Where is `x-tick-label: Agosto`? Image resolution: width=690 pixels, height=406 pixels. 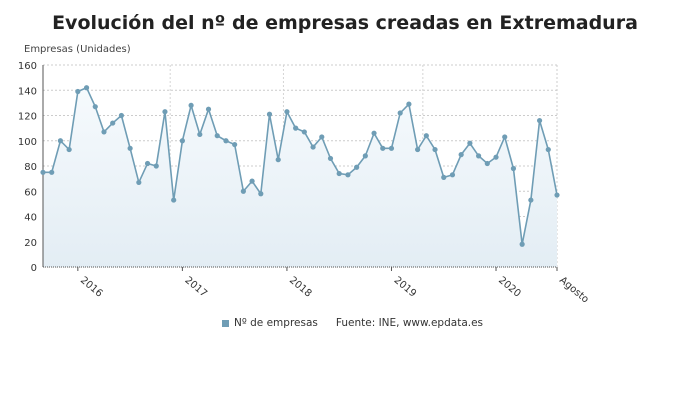 x-tick-label: Agosto is located at coordinates (574, 290).